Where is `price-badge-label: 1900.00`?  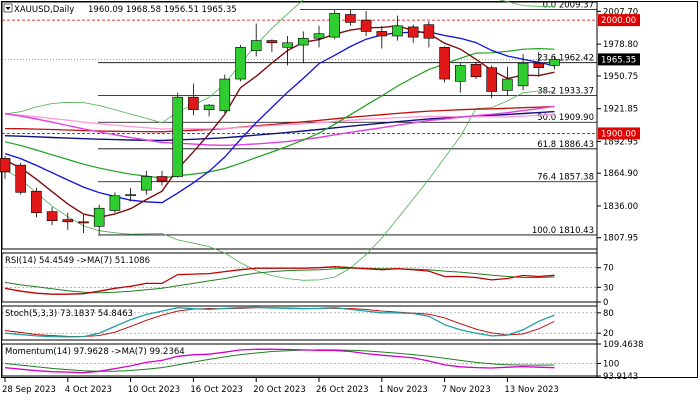
price-badge-label: 1900.00 is located at coordinates (618, 134).